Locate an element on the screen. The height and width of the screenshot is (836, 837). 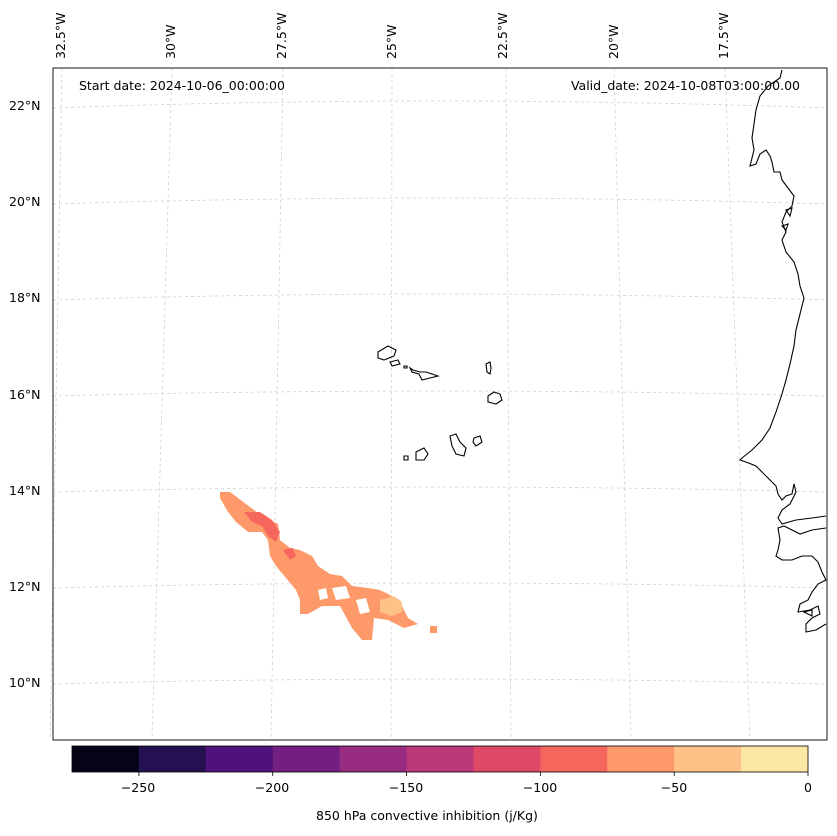
lon-label-22.5W: 22.5°W is located at coordinates (502, 35).